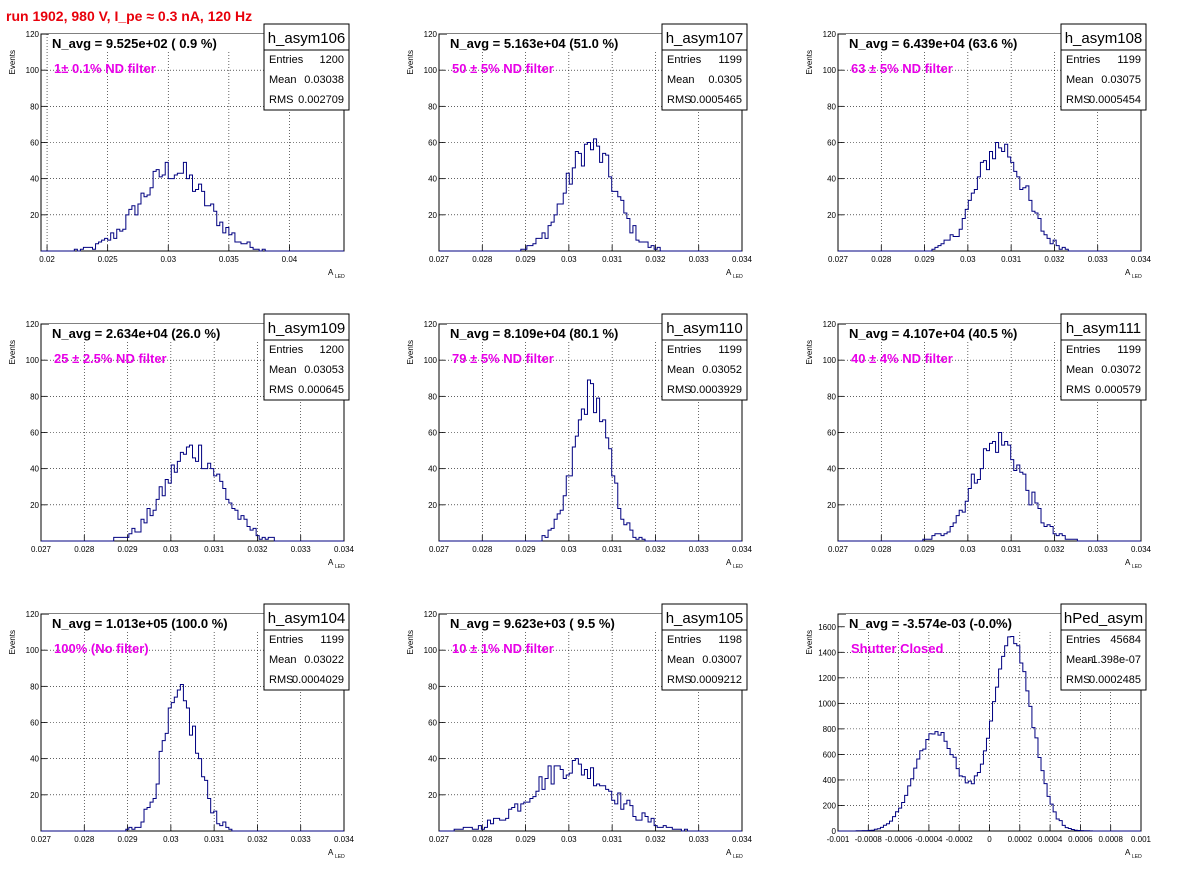 The height and width of the screenshot is (872, 1196). Describe the element at coordinates (534, 333) in the screenshot. I see `navg-label: N_avg = 8.109e+04 (80.1 %)` at that location.